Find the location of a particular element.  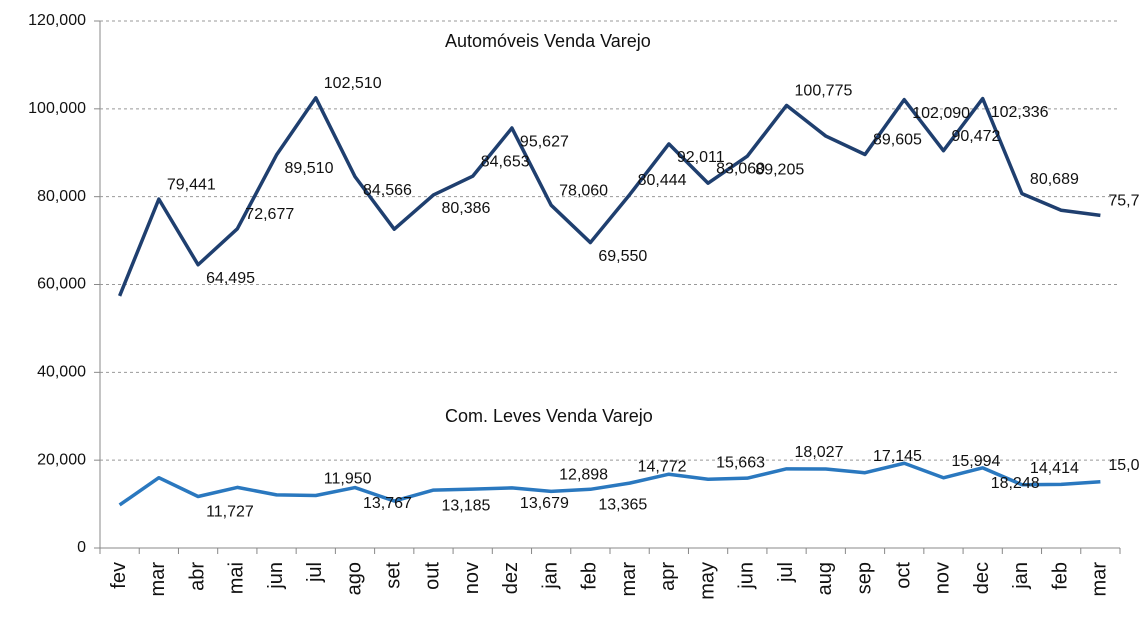

x-tick-label: out is located at coordinates (433, 576).